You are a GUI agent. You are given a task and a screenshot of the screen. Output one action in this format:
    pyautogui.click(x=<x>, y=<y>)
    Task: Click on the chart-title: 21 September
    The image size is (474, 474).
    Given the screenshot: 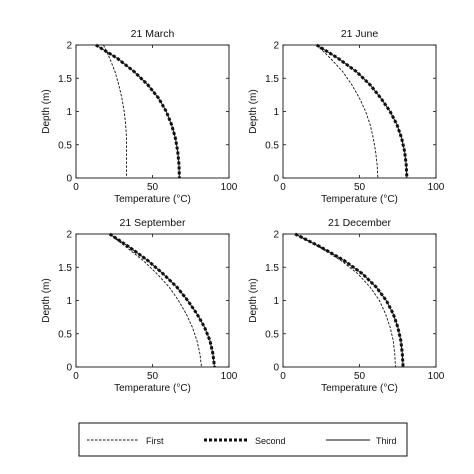 What is the action you would take?
    pyautogui.click(x=153, y=223)
    